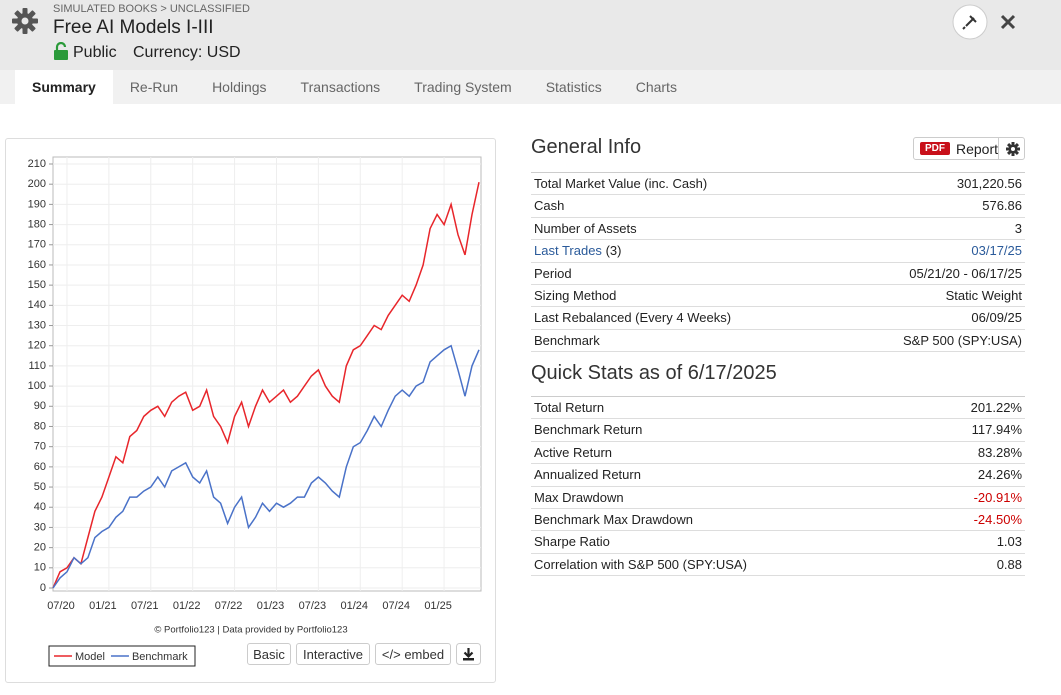 The image size is (1061, 695). Describe the element at coordinates (997, 497) in the screenshot. I see `row-value: -20.91%` at that location.